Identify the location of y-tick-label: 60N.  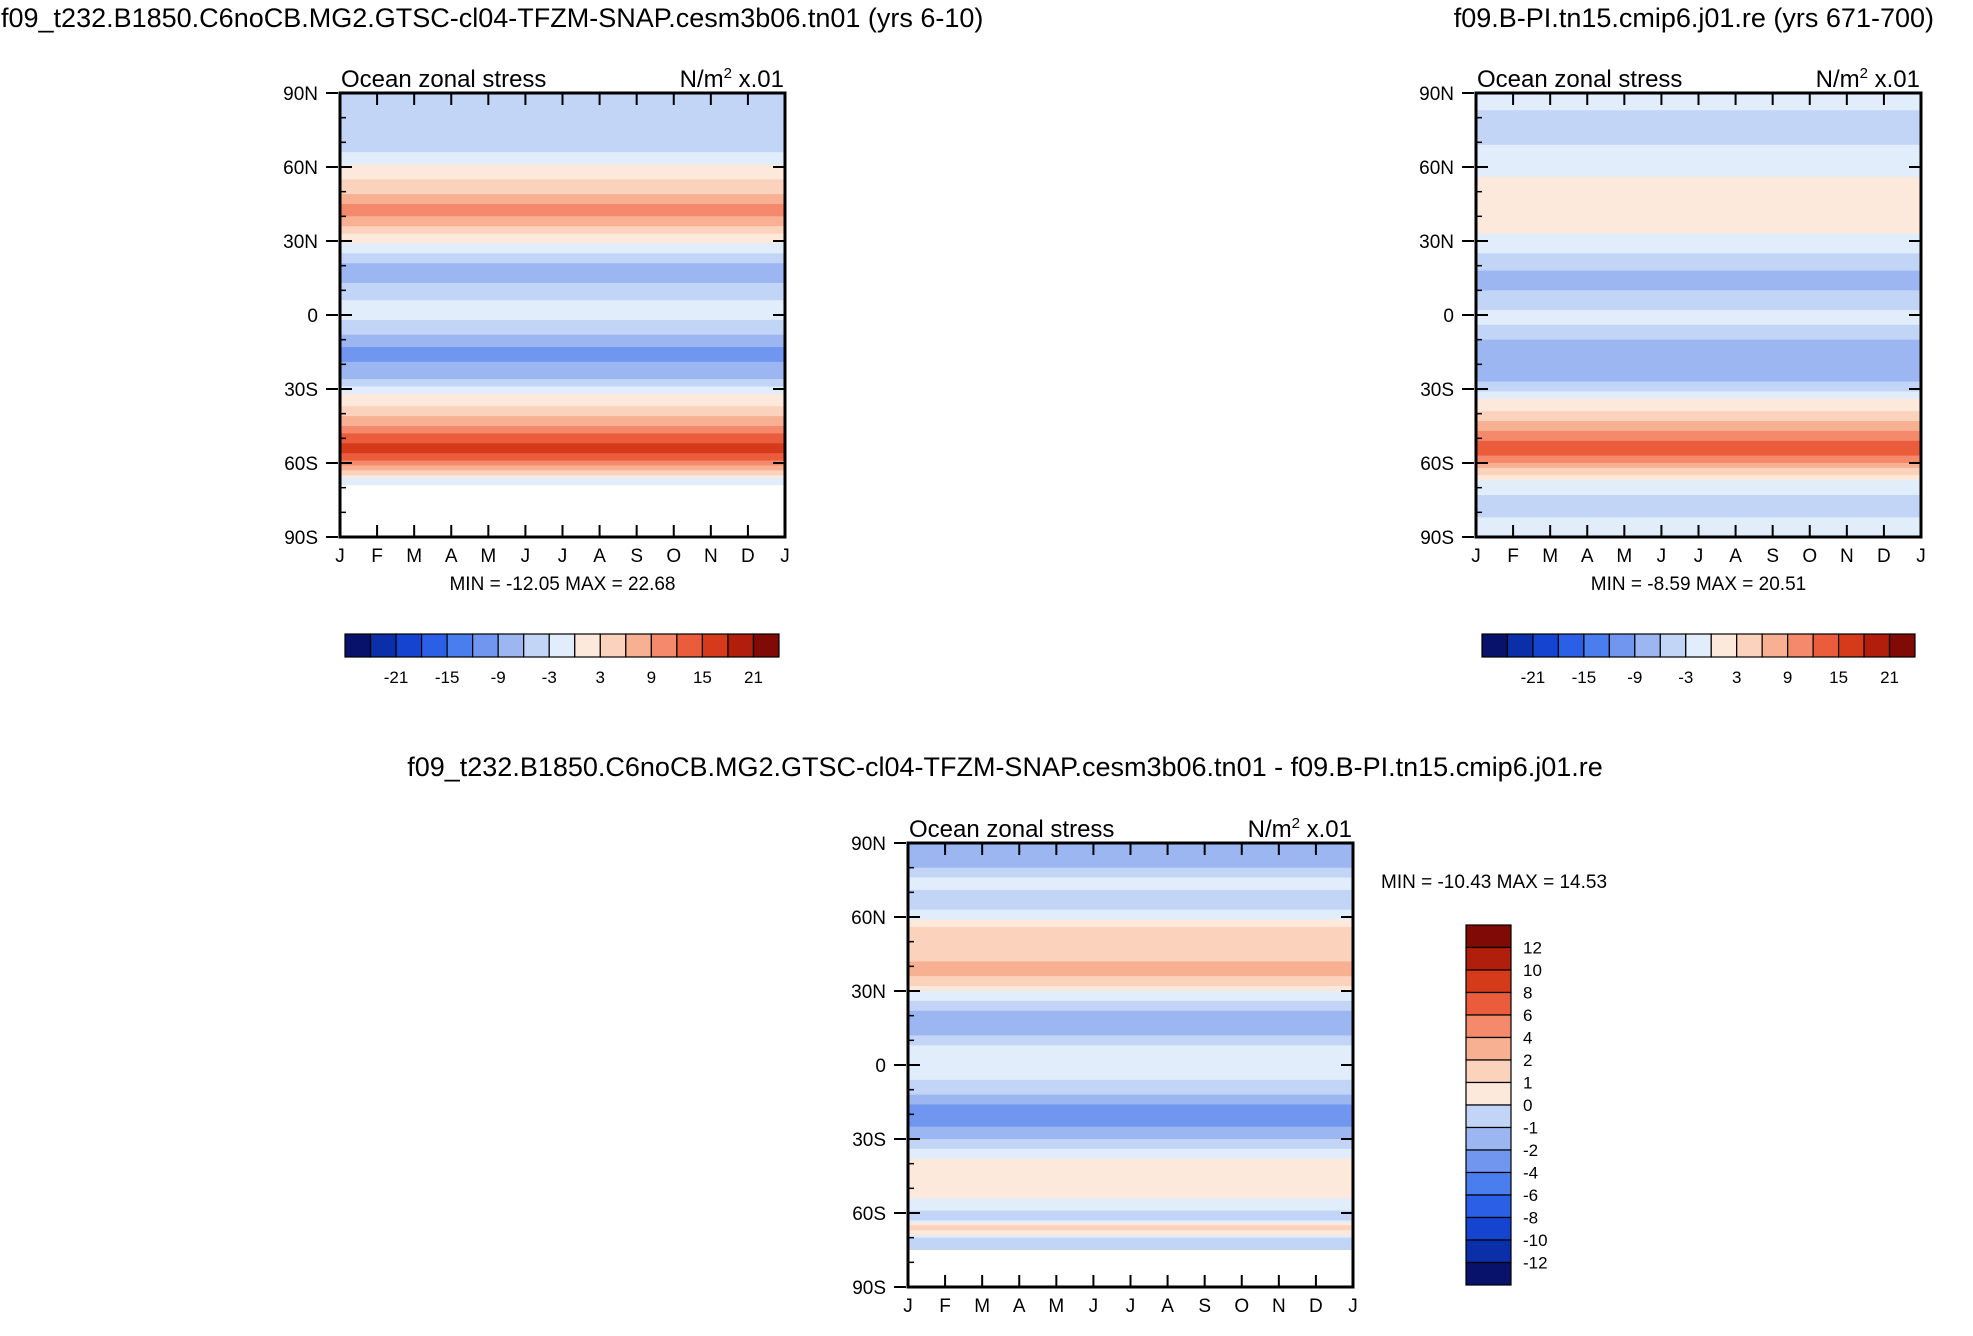
(868, 918).